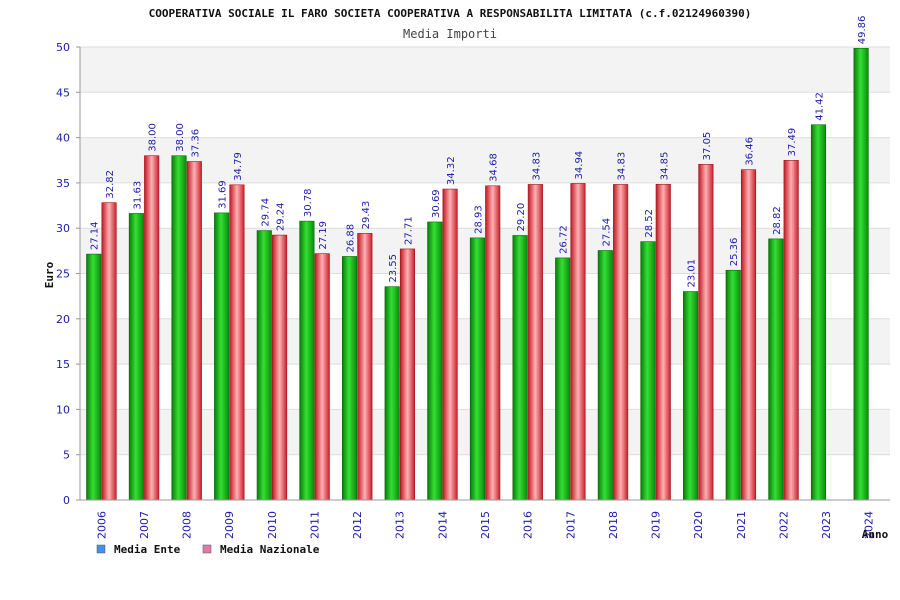 This screenshot has height=600, width=900. I want to click on x-tick-label-2023: 2023, so click(826, 525).